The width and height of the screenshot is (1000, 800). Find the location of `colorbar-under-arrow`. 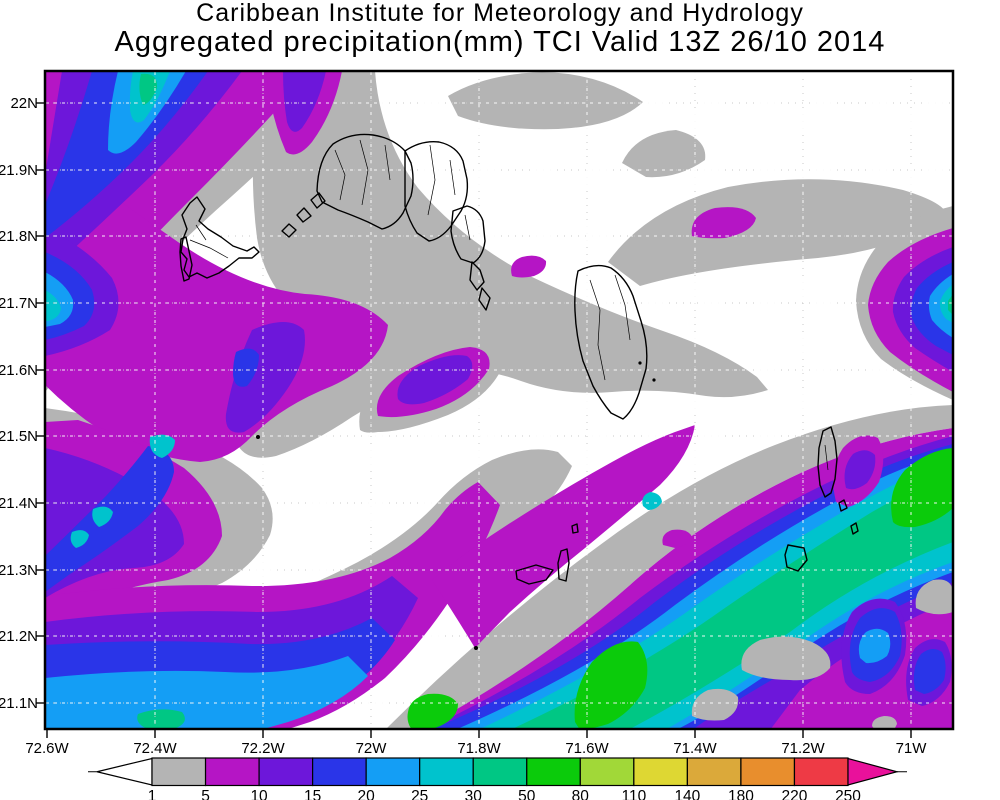

colorbar-under-arrow is located at coordinates (124, 771).